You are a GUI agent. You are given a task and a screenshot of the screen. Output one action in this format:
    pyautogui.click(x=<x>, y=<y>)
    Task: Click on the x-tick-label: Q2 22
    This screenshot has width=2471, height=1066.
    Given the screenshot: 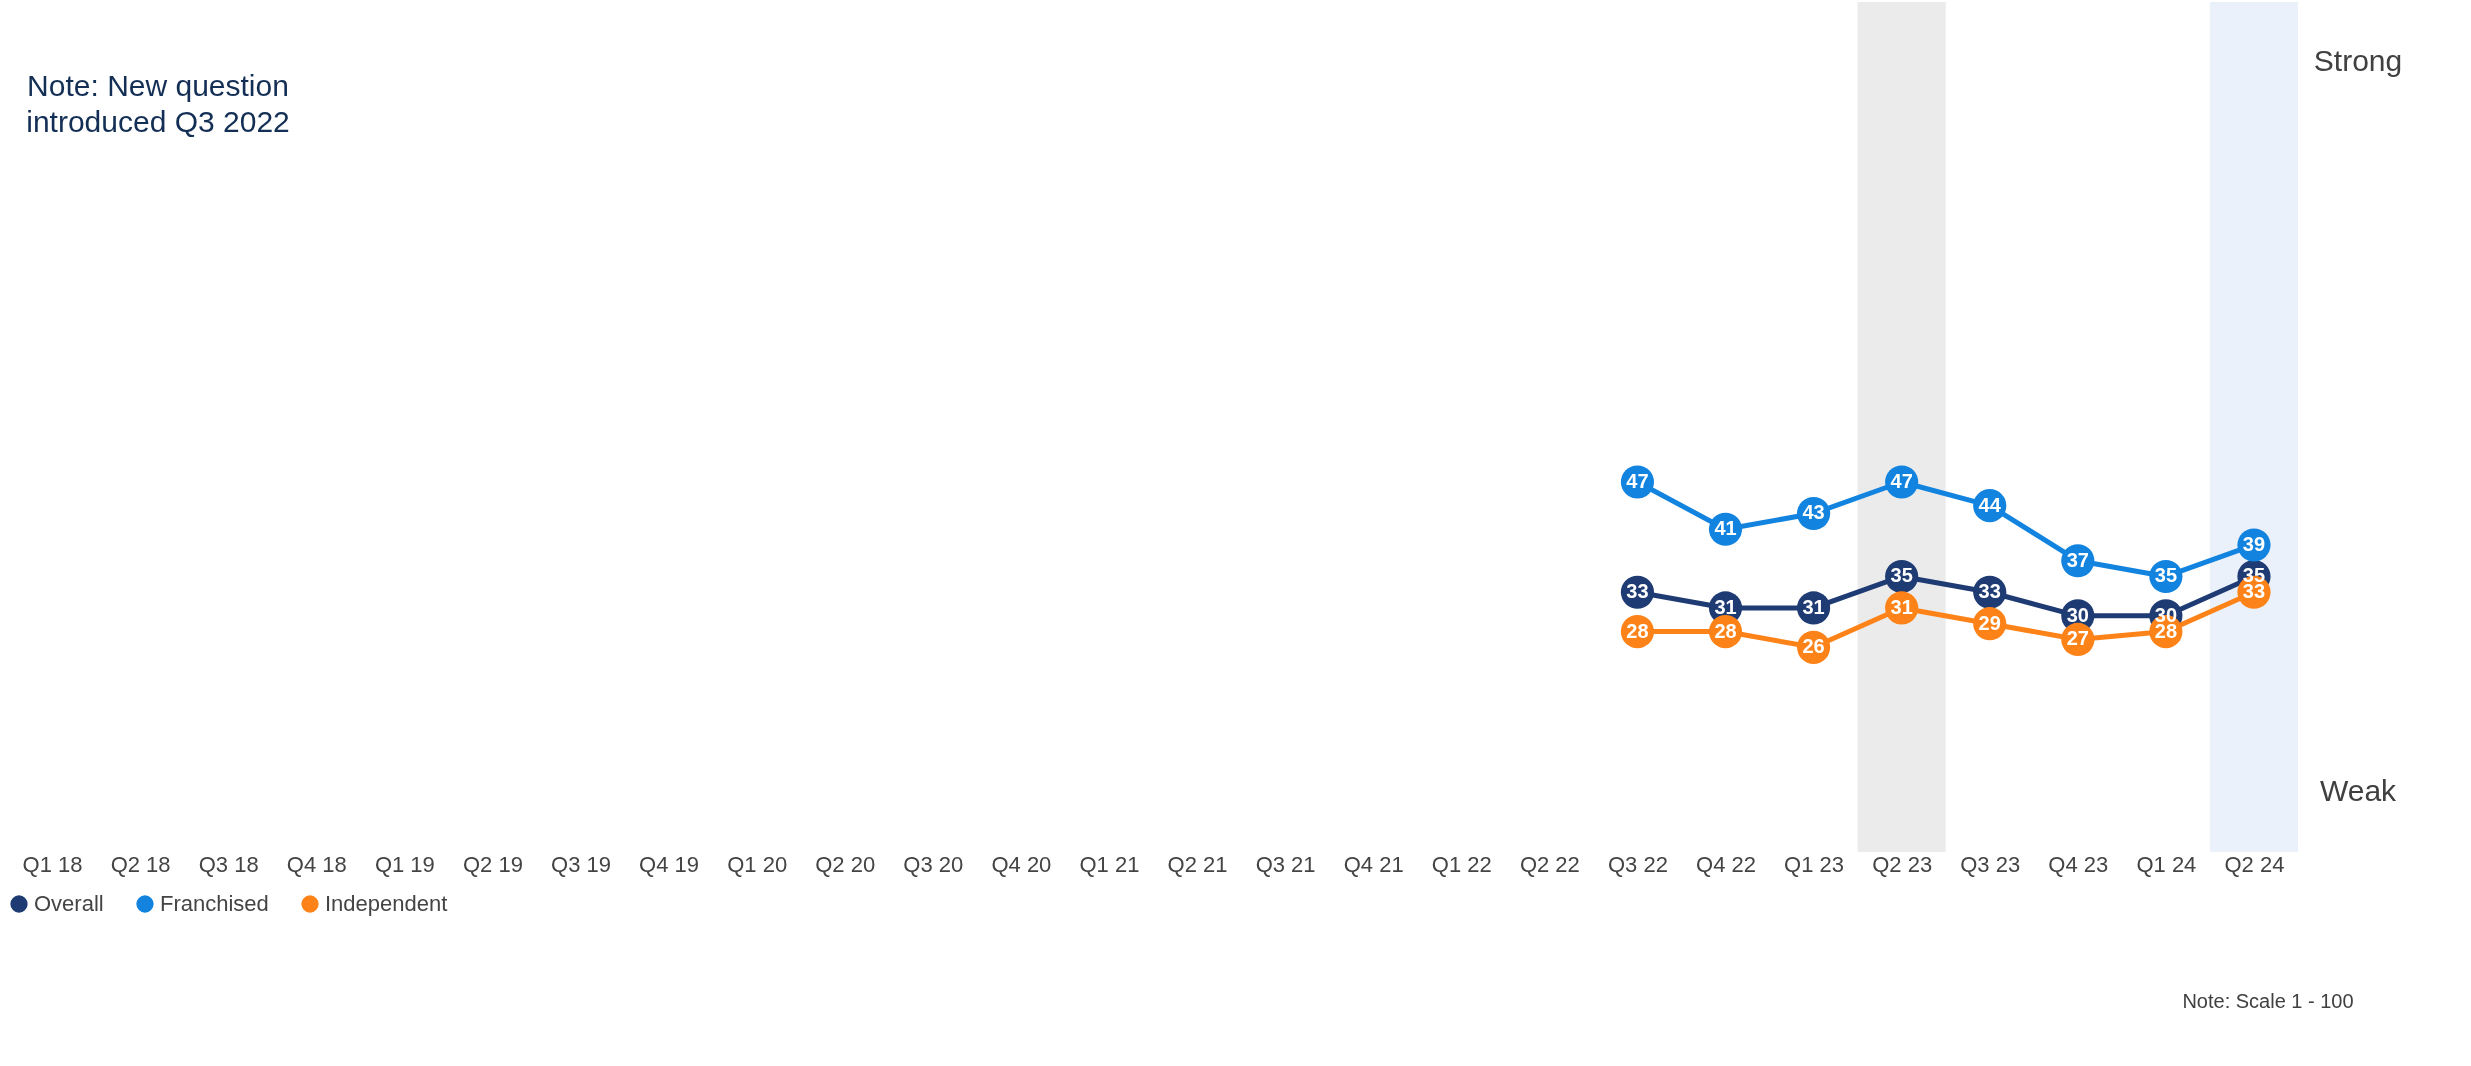 What is the action you would take?
    pyautogui.click(x=1549, y=864)
    